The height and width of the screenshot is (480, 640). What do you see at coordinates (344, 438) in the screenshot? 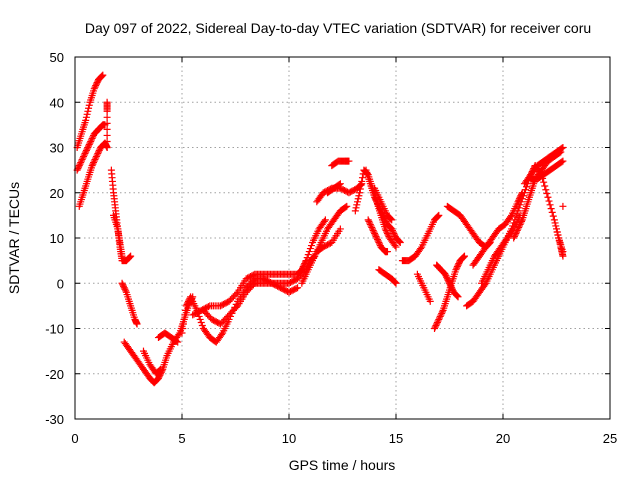
I see `x-tick-labels: 0 5 10 15 20 25` at bounding box center [344, 438].